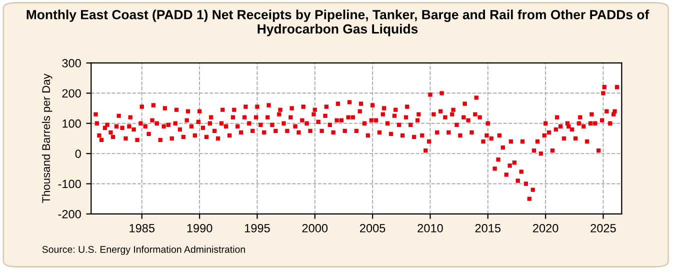 Image resolution: width=675 pixels, height=275 pixels. Describe the element at coordinates (143, 250) in the screenshot. I see `source-note: Source: U.S. Energy Information Administration` at that location.